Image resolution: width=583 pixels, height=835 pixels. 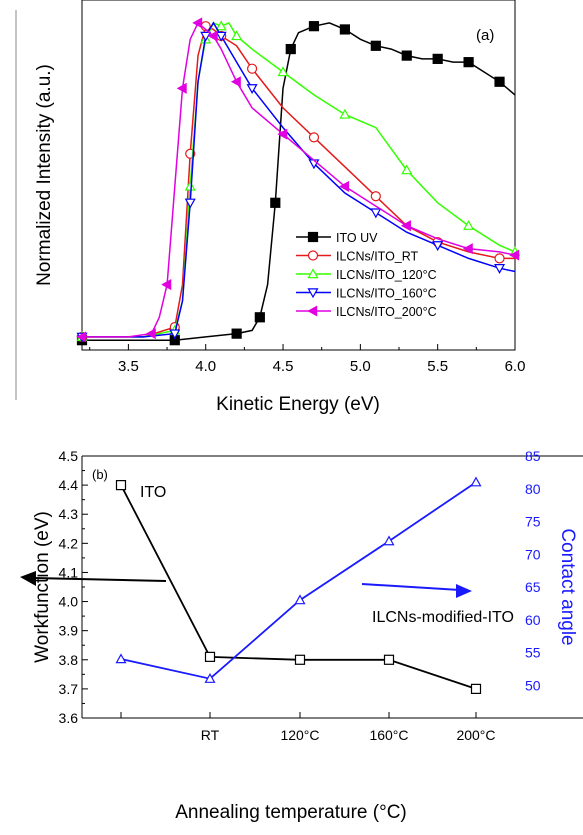 I want to click on b-right-tick-label-5: 75, so click(x=533, y=522).